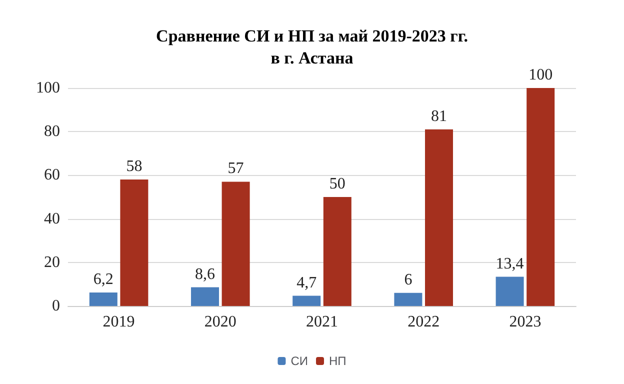 The height and width of the screenshot is (384, 624). What do you see at coordinates (220, 322) in the screenshot?
I see `x-tick-label: 2020` at bounding box center [220, 322].